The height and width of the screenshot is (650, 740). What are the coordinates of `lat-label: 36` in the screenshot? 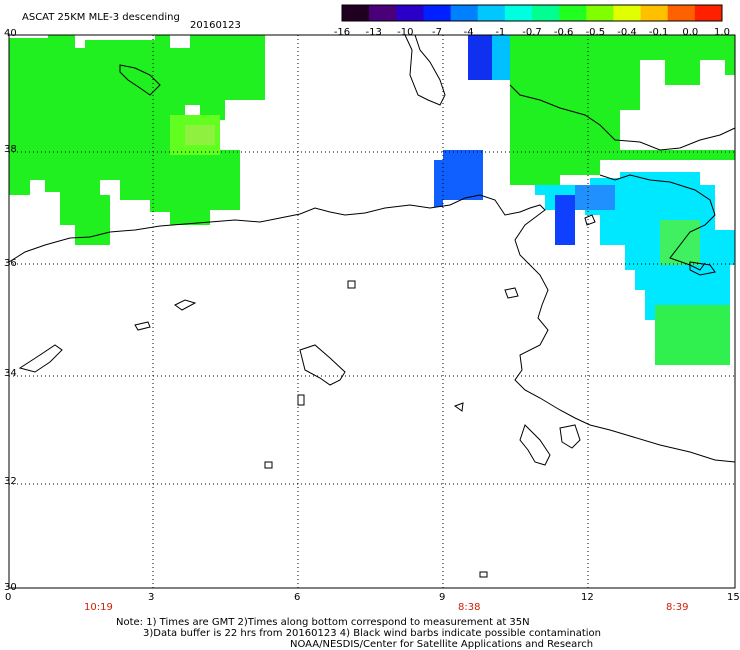 It's located at (10, 263).